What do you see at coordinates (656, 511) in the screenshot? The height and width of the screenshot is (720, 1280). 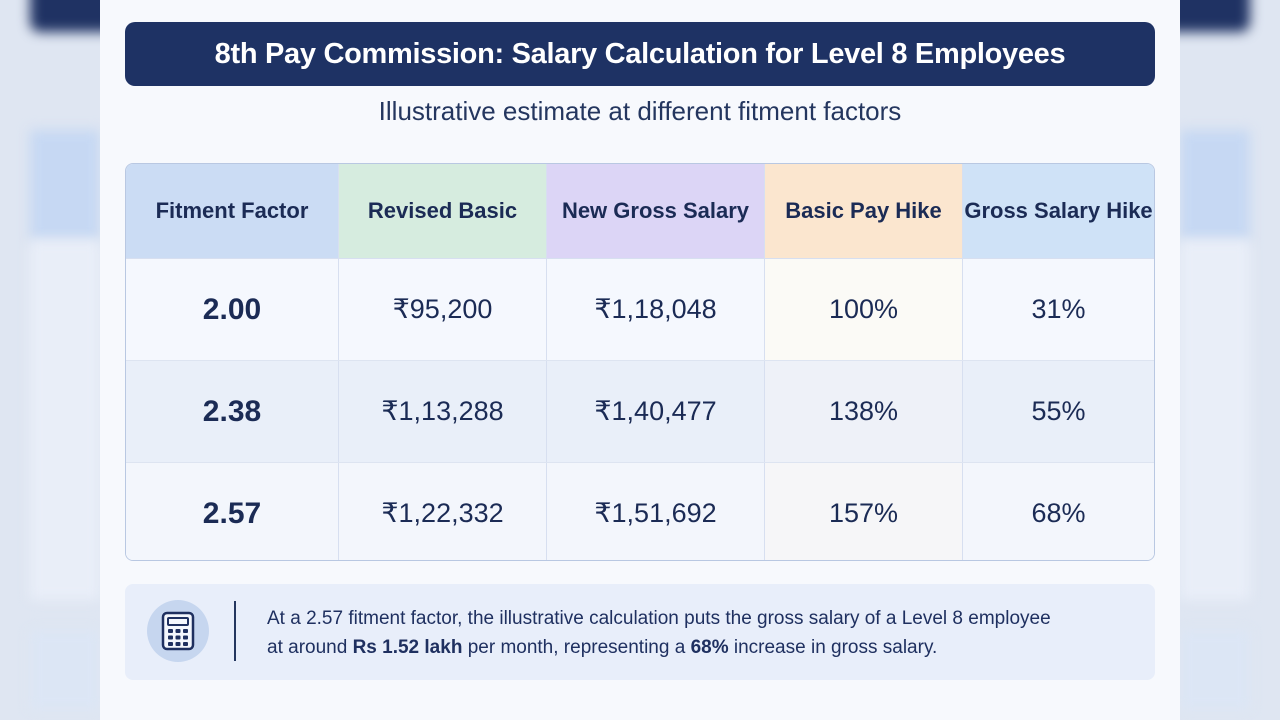 I see `new-gross-salary-cell: ₹1,51,692` at bounding box center [656, 511].